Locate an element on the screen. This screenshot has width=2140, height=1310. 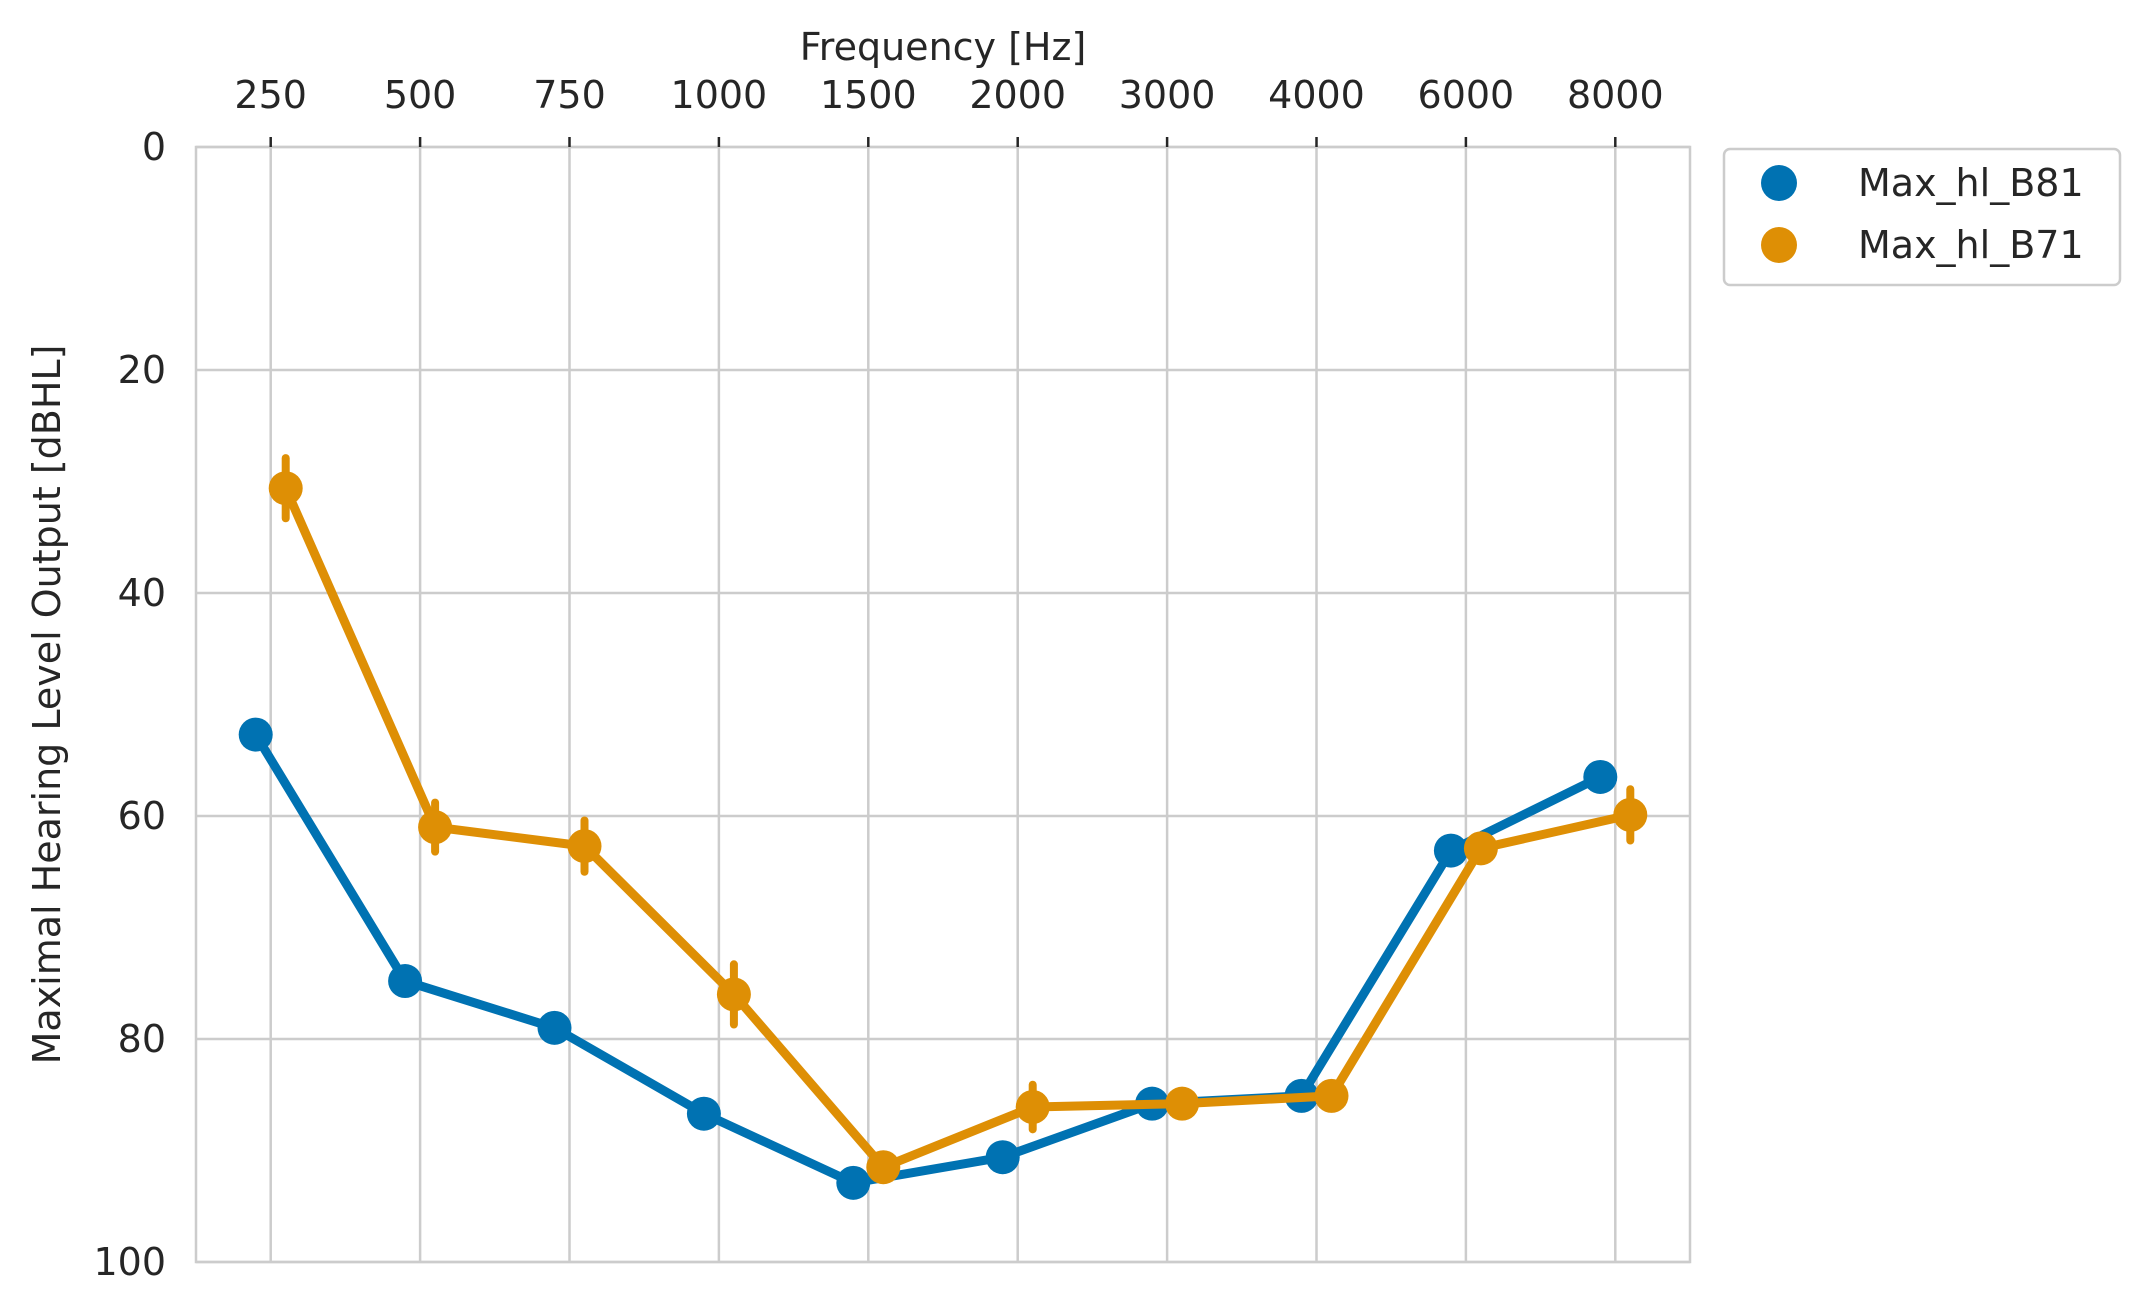
x-tick-label: 2000 is located at coordinates (1017, 95).